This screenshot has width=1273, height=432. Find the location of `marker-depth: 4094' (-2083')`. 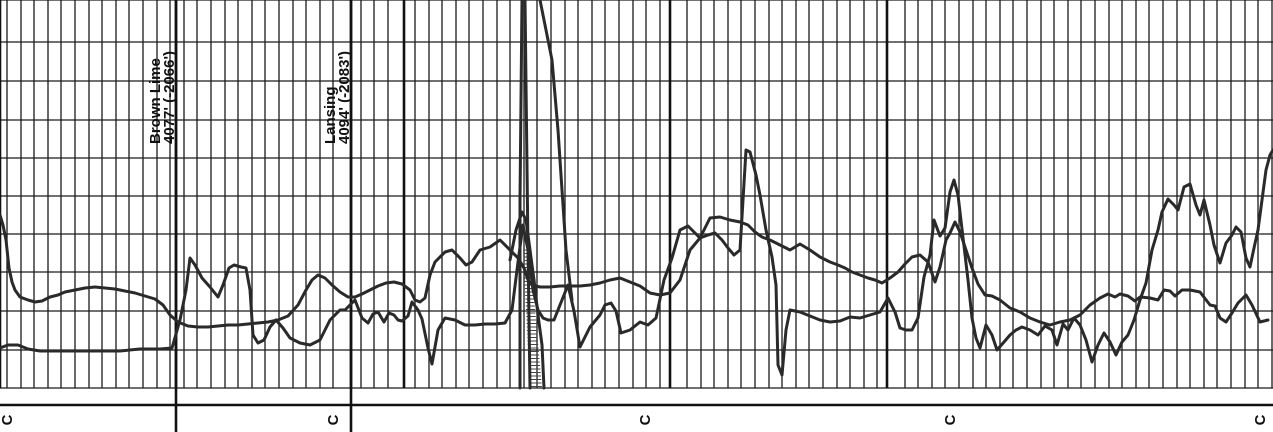

marker-depth: 4094' (-2083') is located at coordinates (344, 97).